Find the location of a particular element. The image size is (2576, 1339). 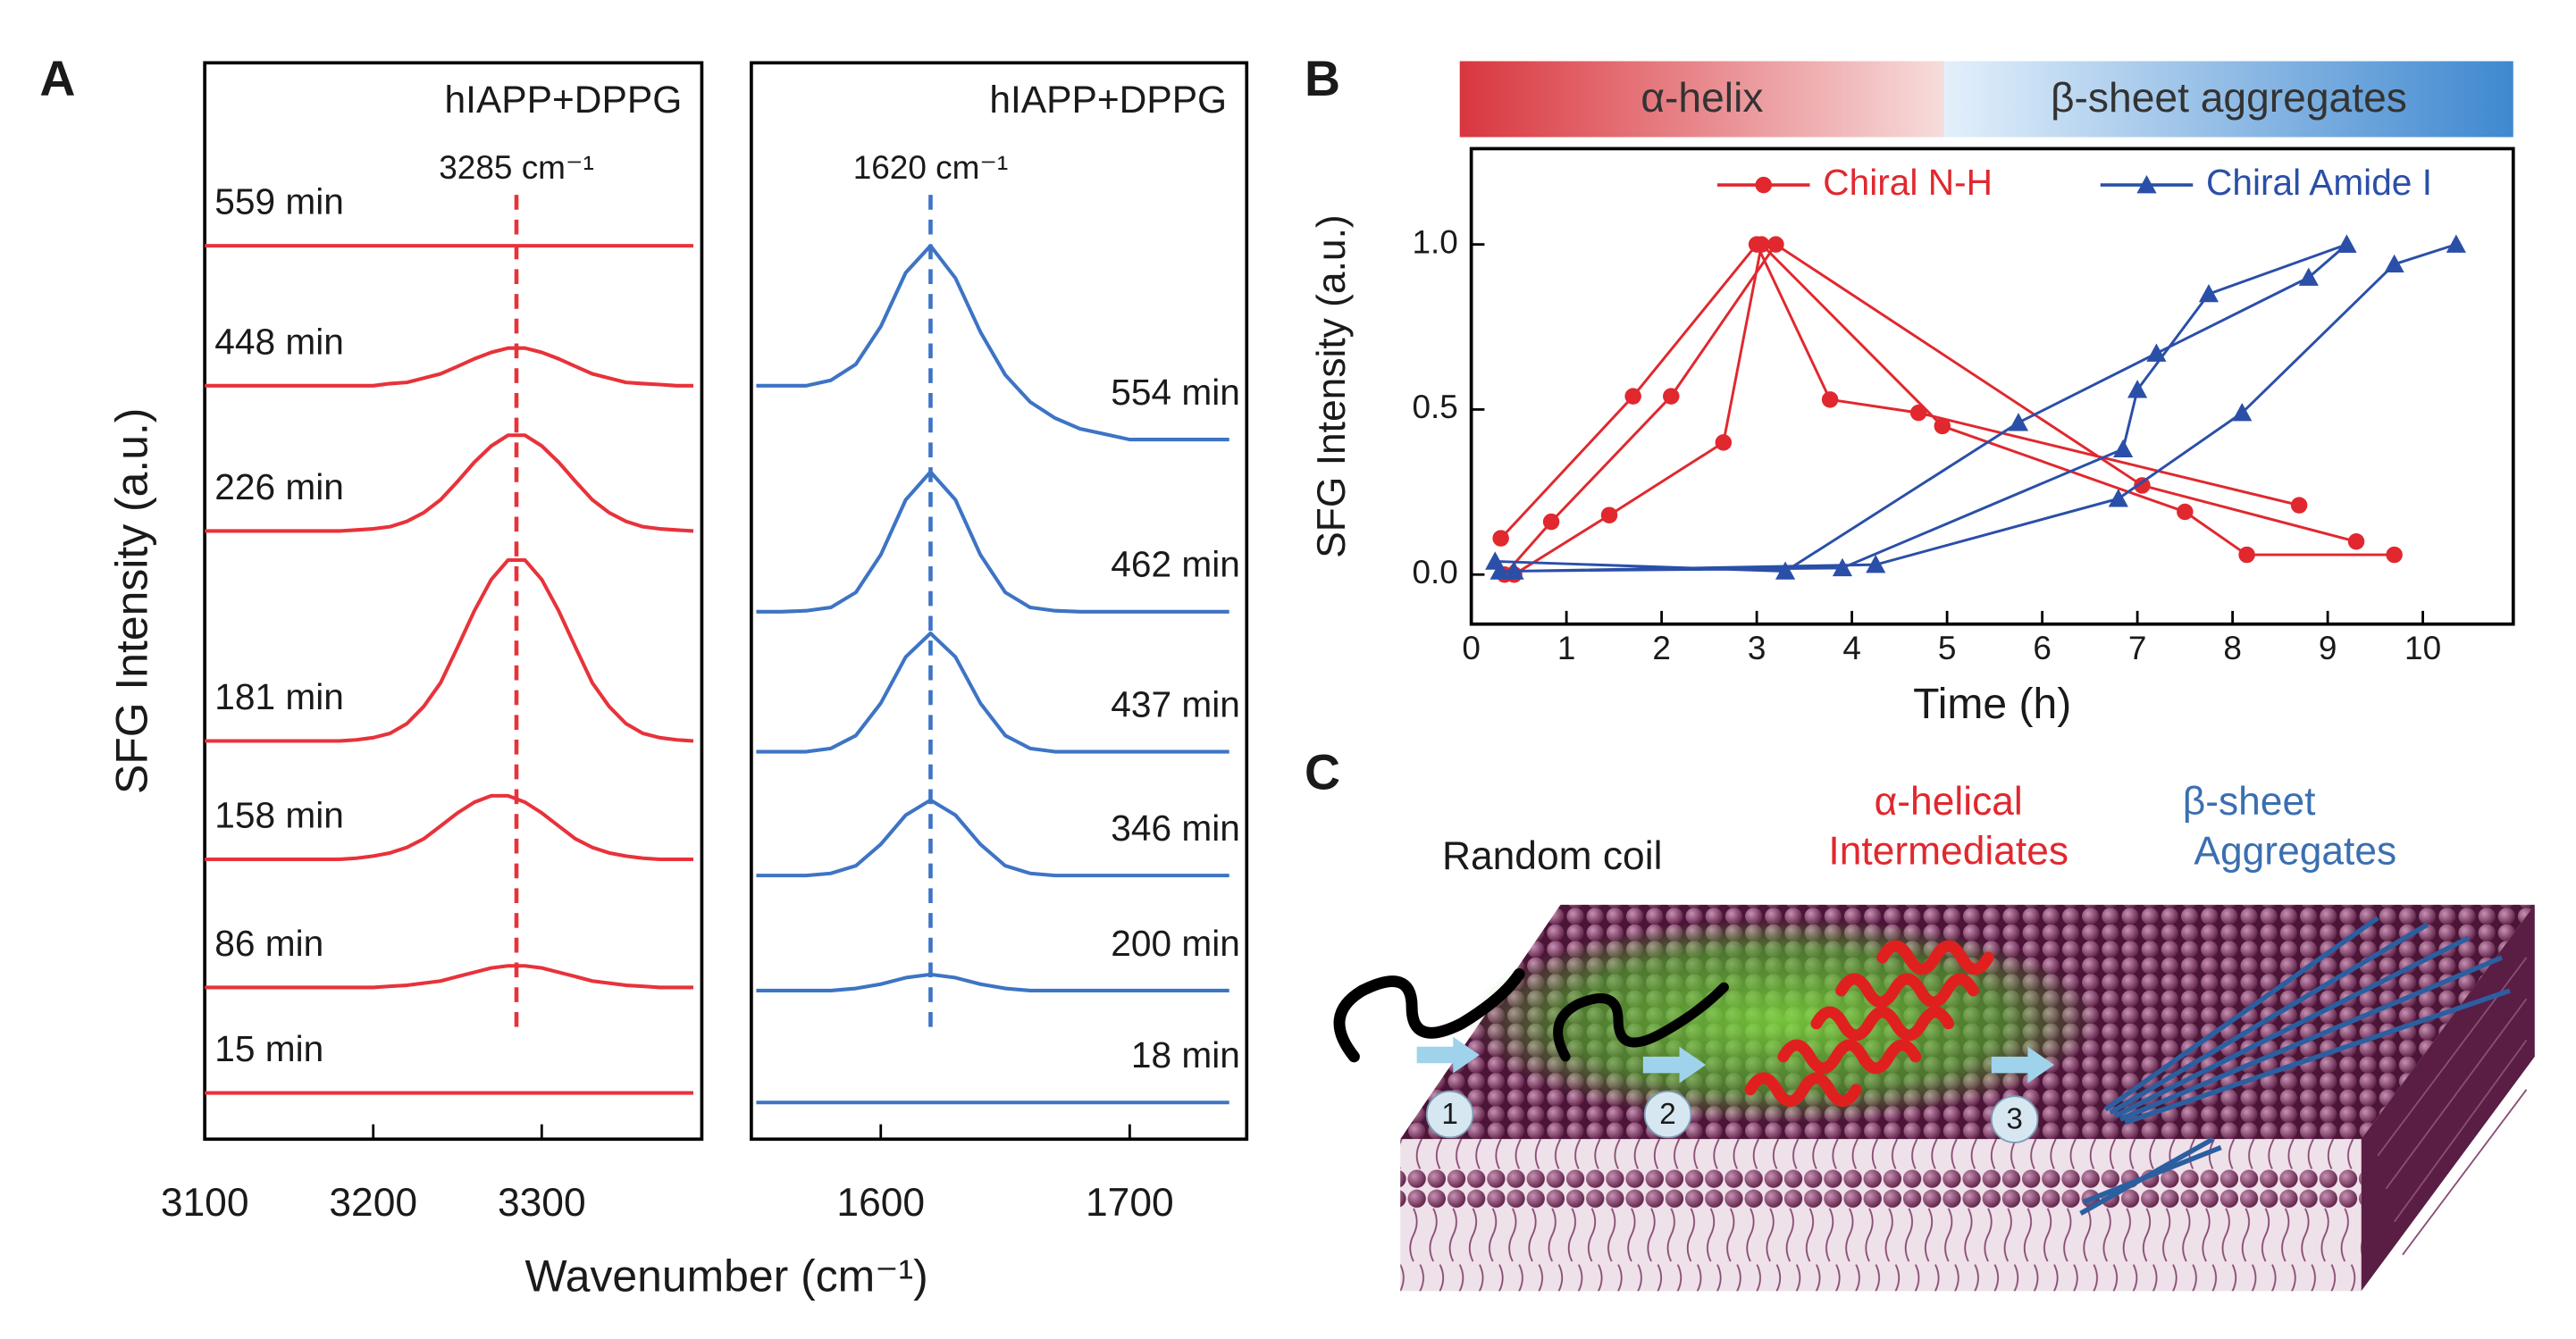

side-tails is located at coordinates (2452, 1106).